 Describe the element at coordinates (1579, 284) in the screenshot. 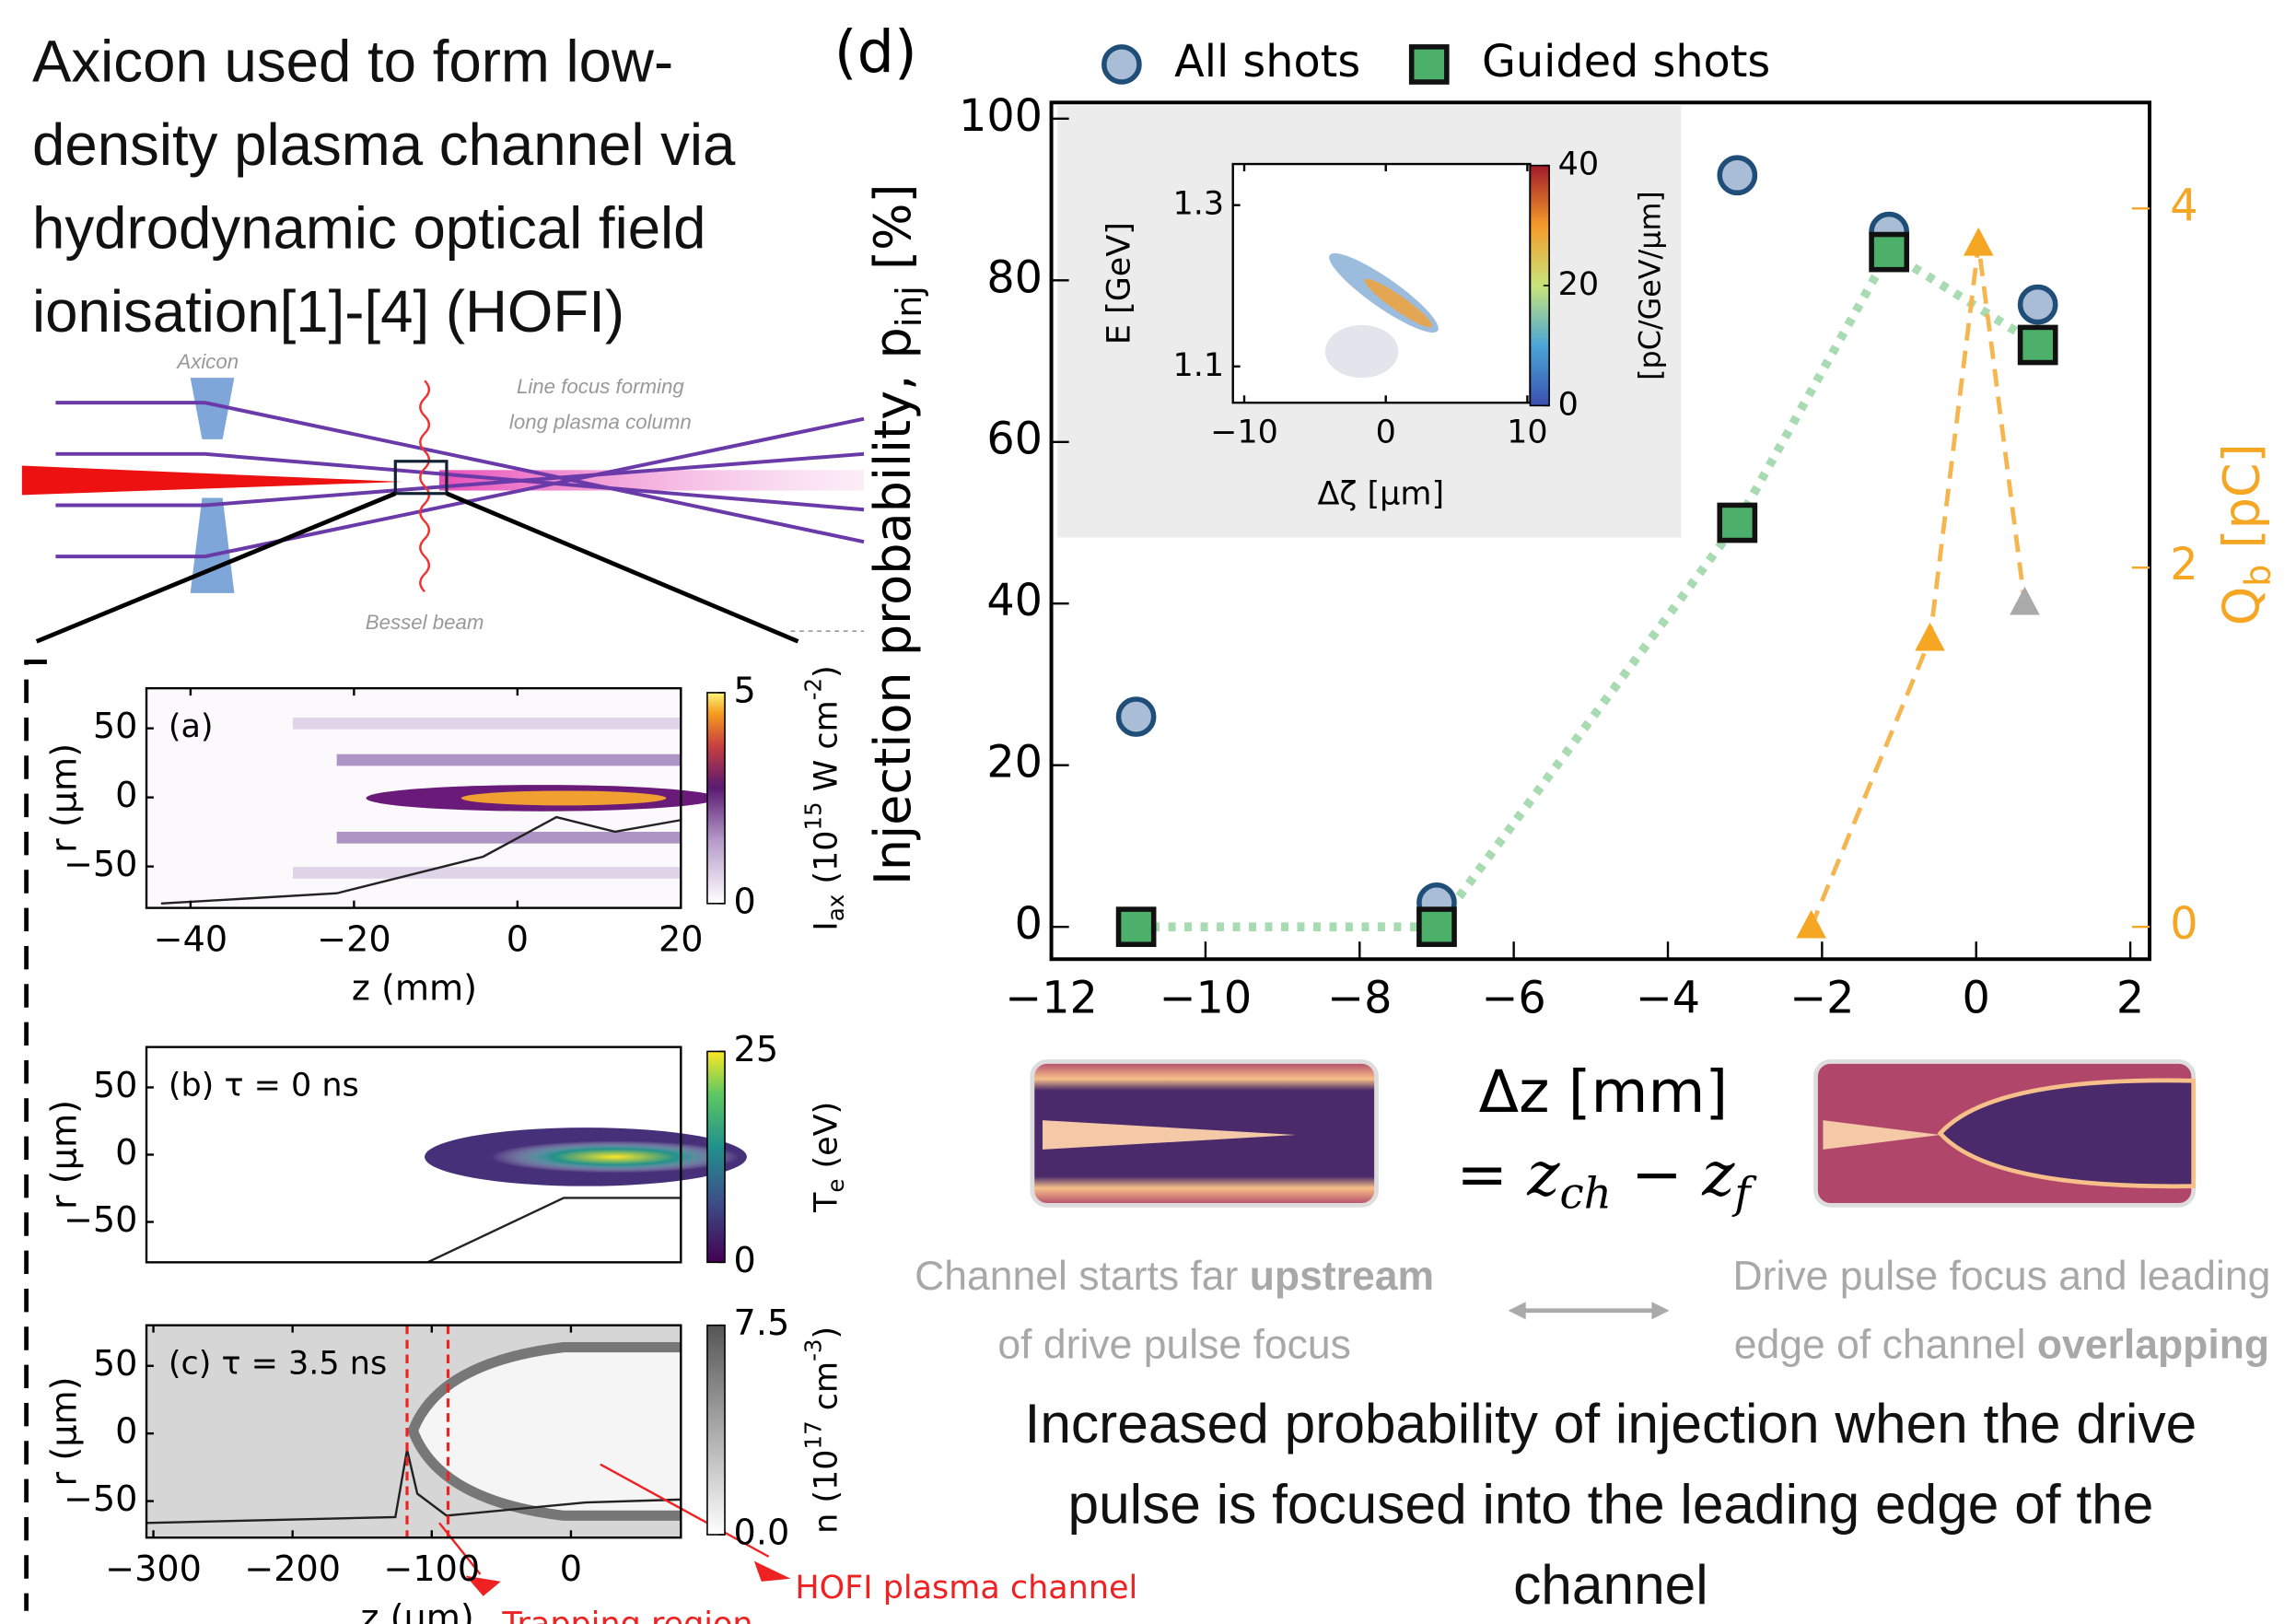

I see `colorbar-tick-label: 20` at that location.